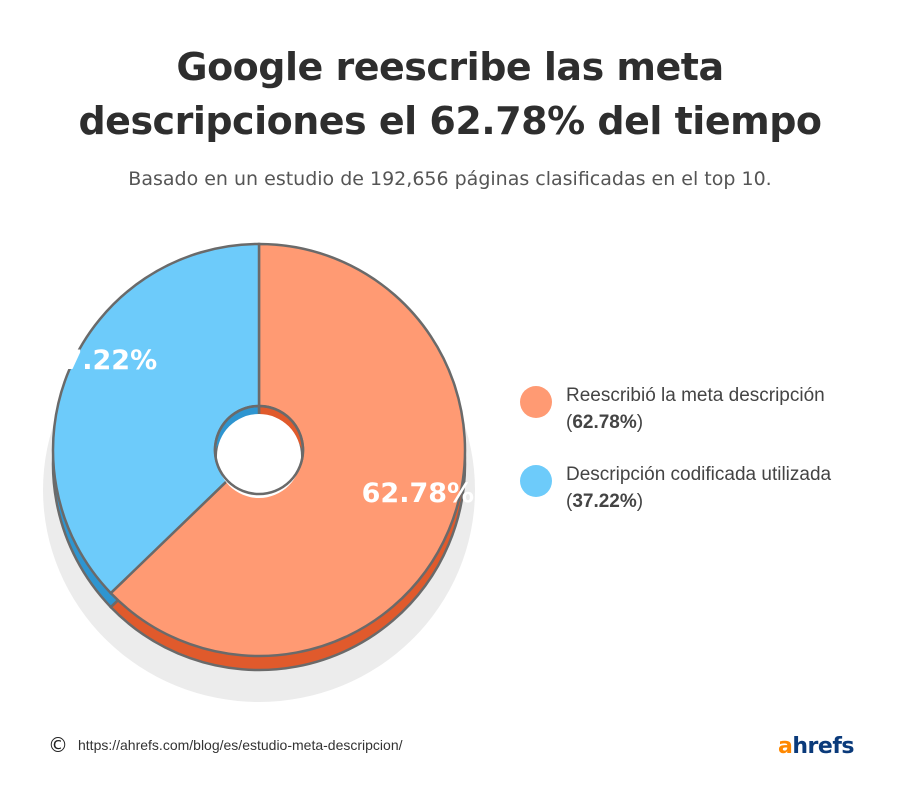 This screenshot has width=900, height=805. I want to click on donut-hole-edge, so click(259, 450).